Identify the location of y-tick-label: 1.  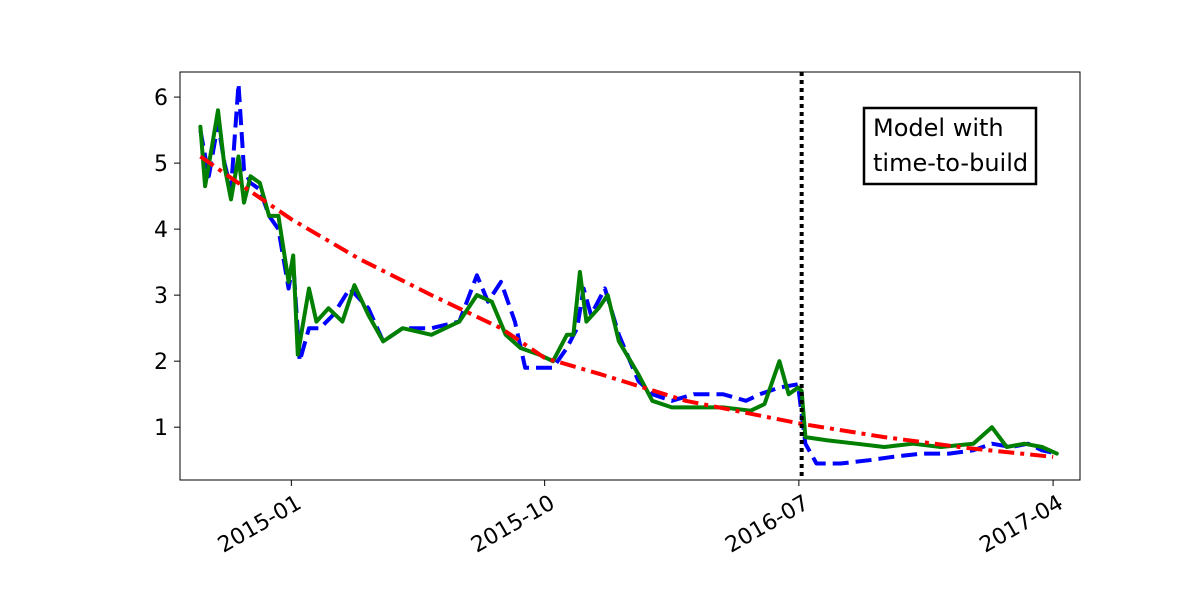
(161, 428).